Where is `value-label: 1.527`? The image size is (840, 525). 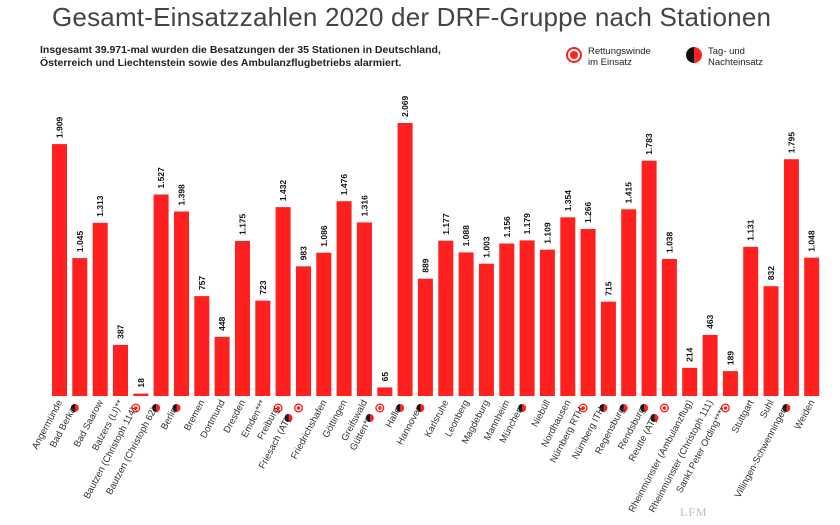
value-label: 1.527 is located at coordinates (161, 178).